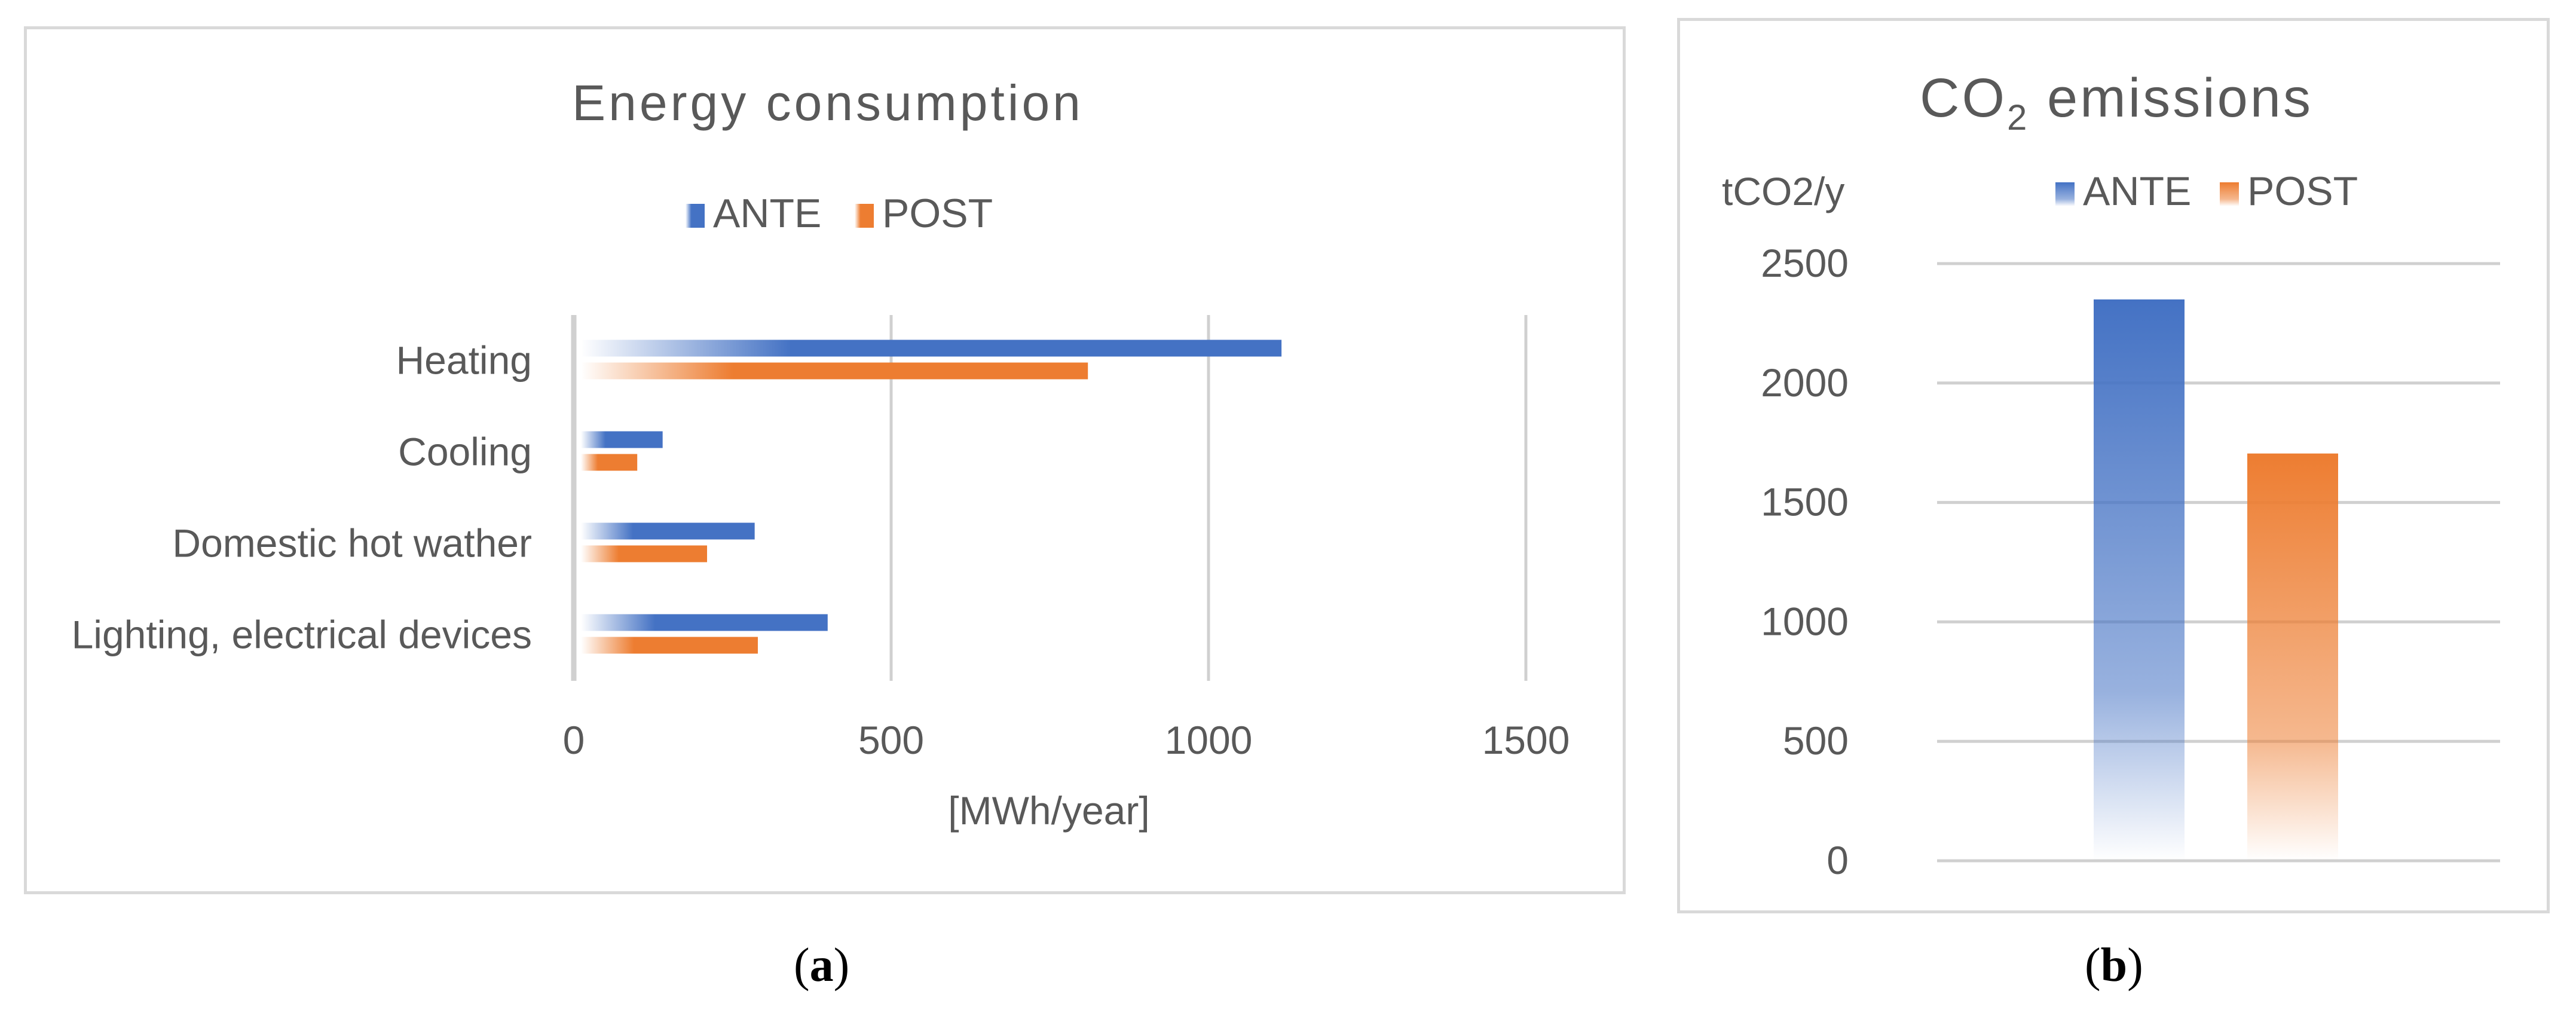 Image resolution: width=2576 pixels, height=1009 pixels. I want to click on legend-label-ante: ANTE, so click(767, 213).